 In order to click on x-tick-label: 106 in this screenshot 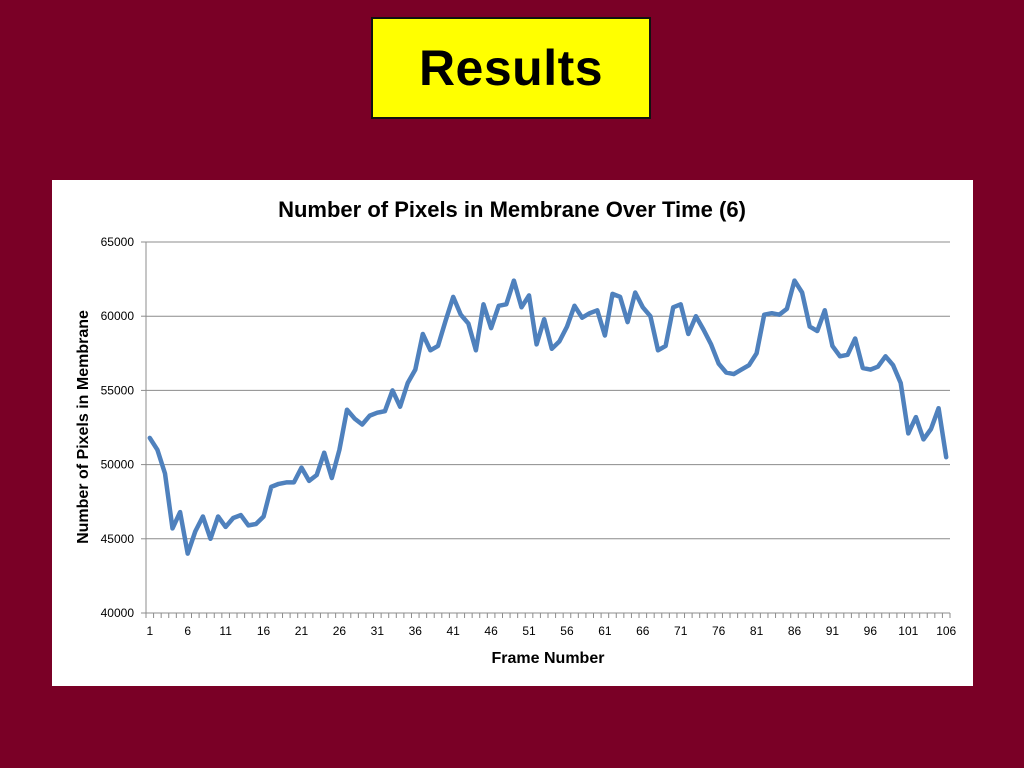, I will do `click(946, 631)`.